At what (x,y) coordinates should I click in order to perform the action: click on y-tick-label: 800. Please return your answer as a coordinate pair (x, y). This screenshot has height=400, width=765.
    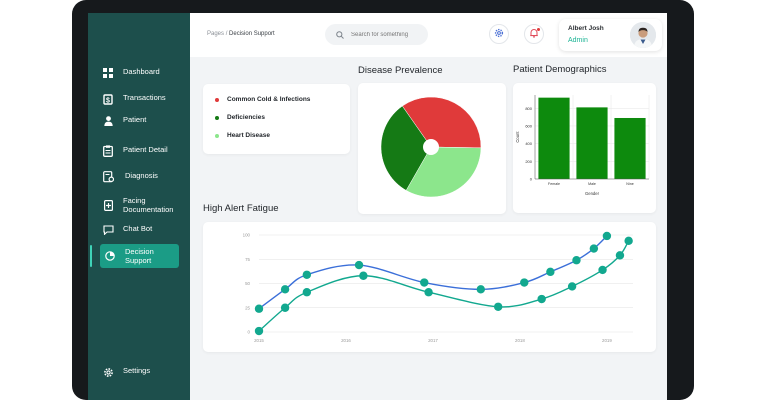
    Looking at the image, I should click on (528, 108).